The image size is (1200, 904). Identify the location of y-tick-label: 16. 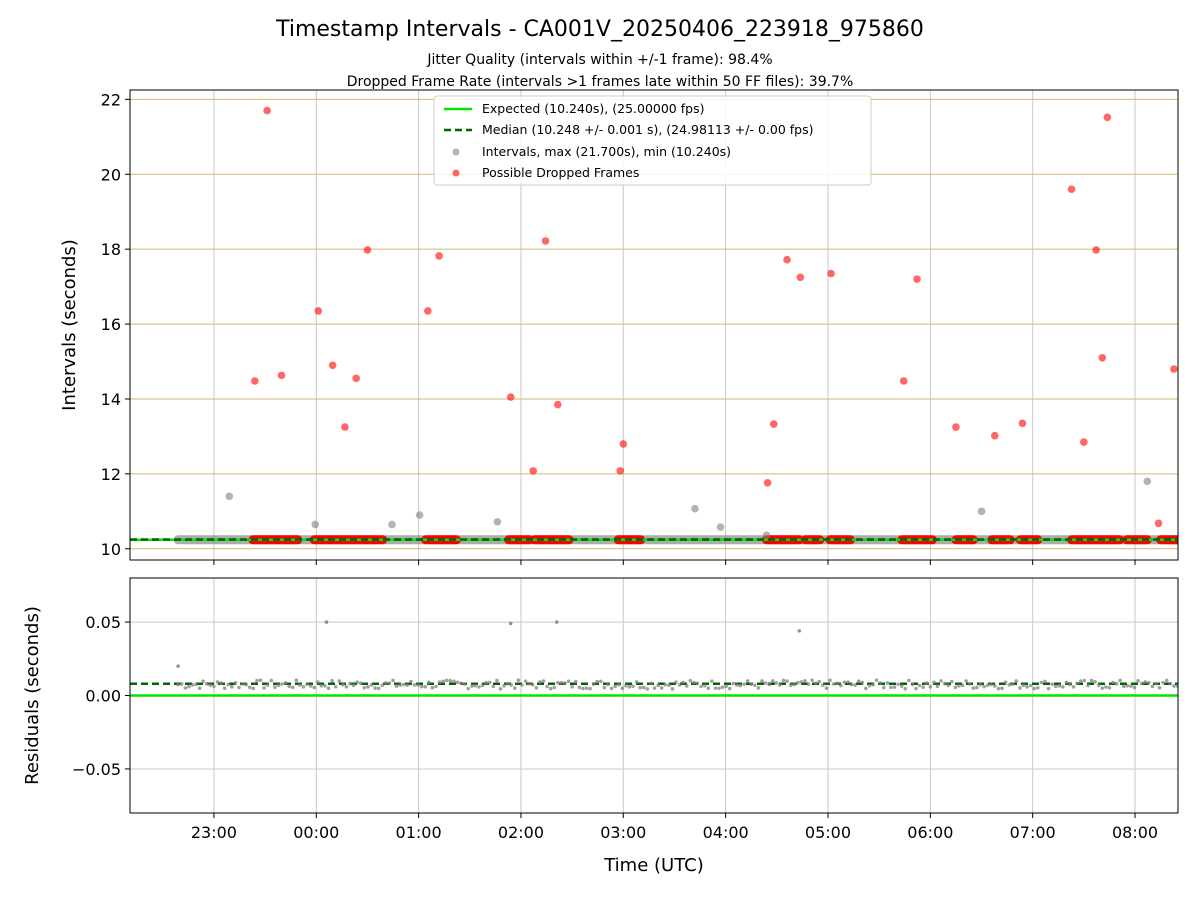
(111, 324).